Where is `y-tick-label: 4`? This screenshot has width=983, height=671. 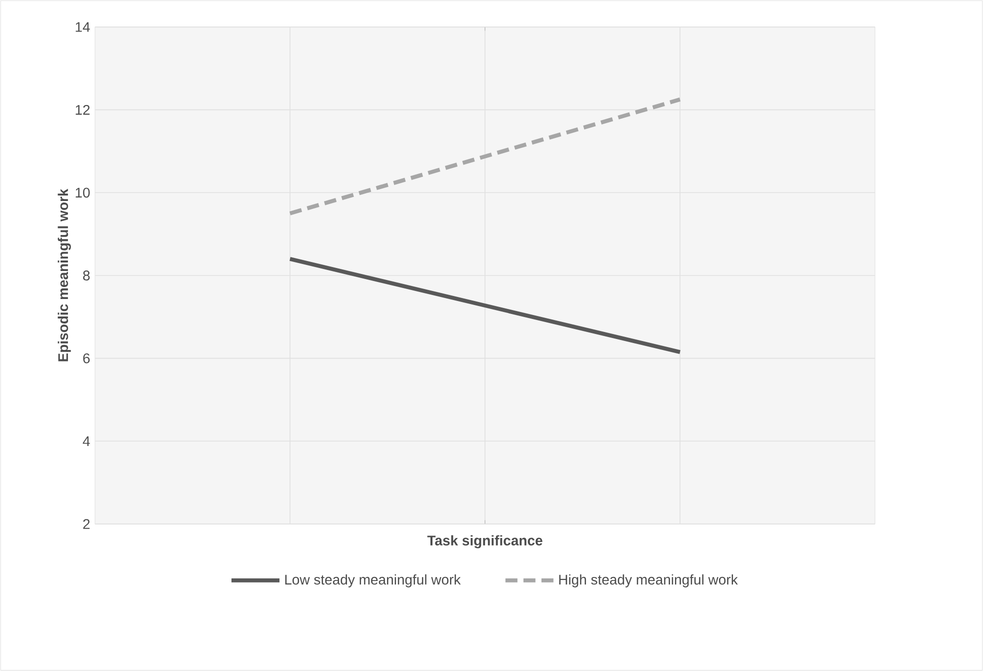 y-tick-label: 4 is located at coordinates (86, 441).